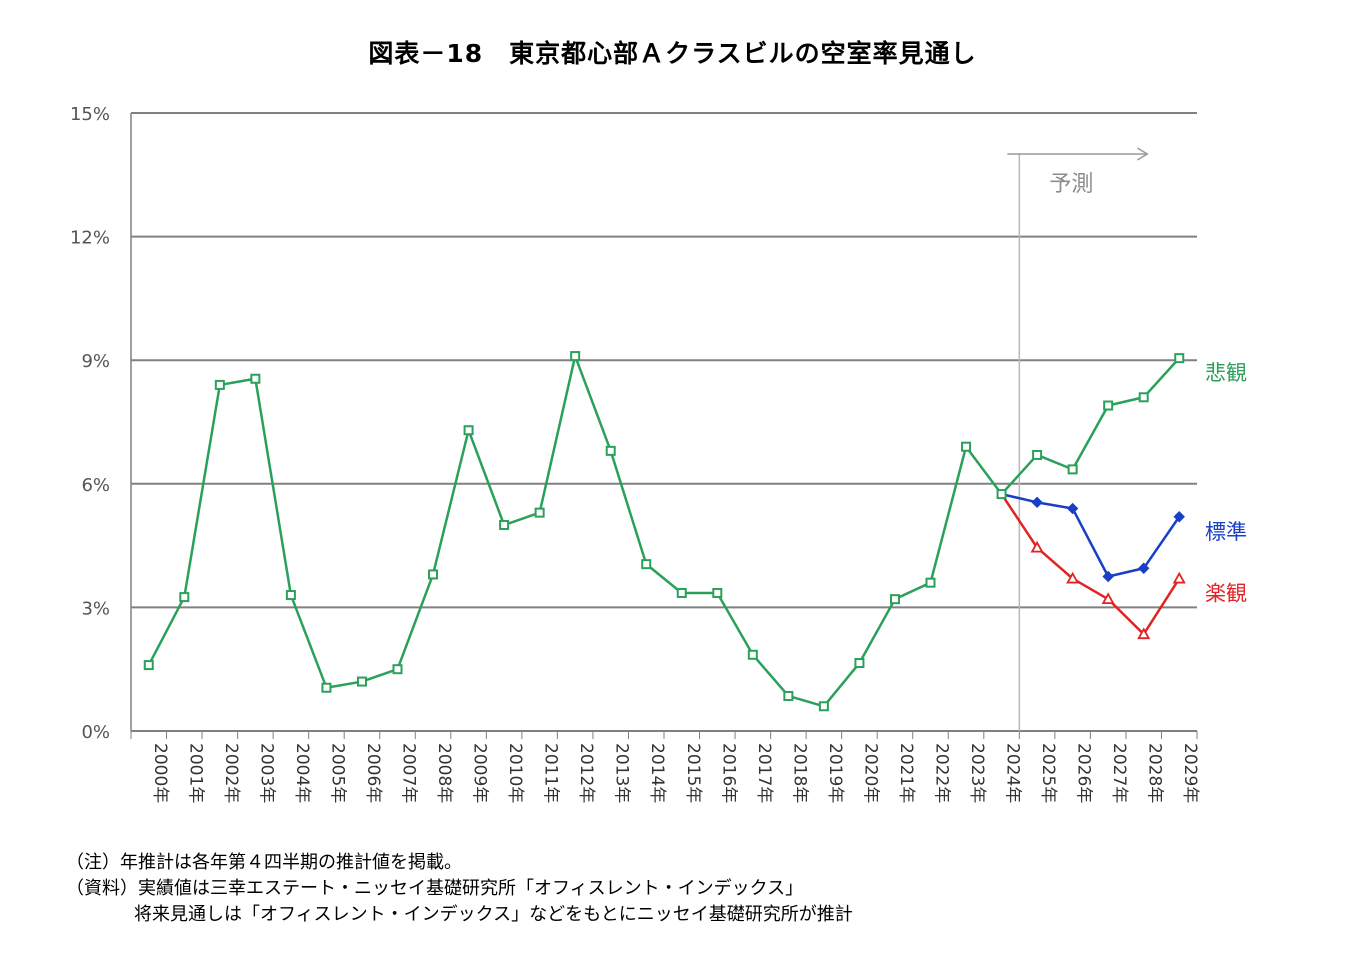 Image resolution: width=1345 pixels, height=964 pixels. I want to click on forecast-marker: 予測, so click(1078, 439).